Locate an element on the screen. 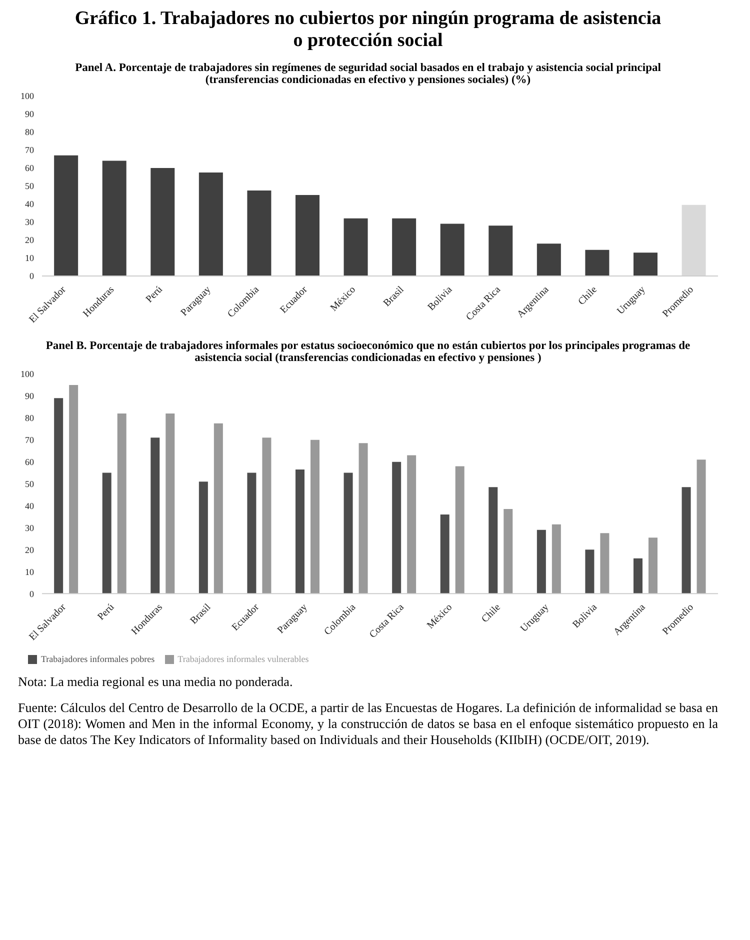  text: Nota: La media regional es una media no ponderada. is located at coordinates (156, 682).